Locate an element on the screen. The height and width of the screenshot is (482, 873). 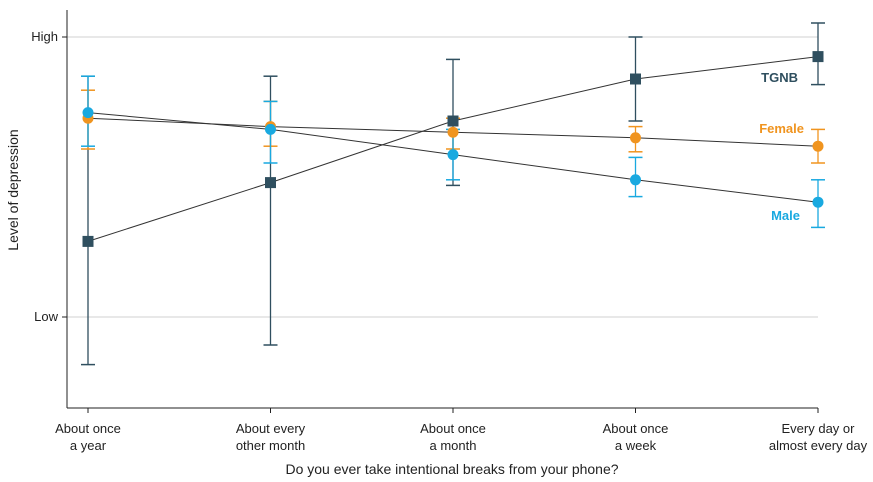
series-label-tgnb: TGNB is located at coordinates (779, 77).